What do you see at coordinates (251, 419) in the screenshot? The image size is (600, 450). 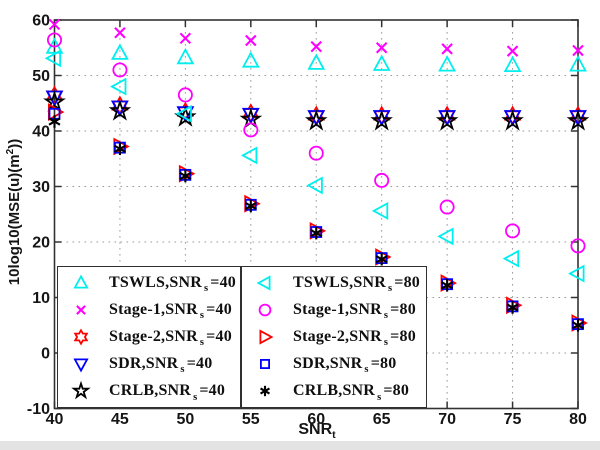 I see `x-tick-label: 55` at bounding box center [251, 419].